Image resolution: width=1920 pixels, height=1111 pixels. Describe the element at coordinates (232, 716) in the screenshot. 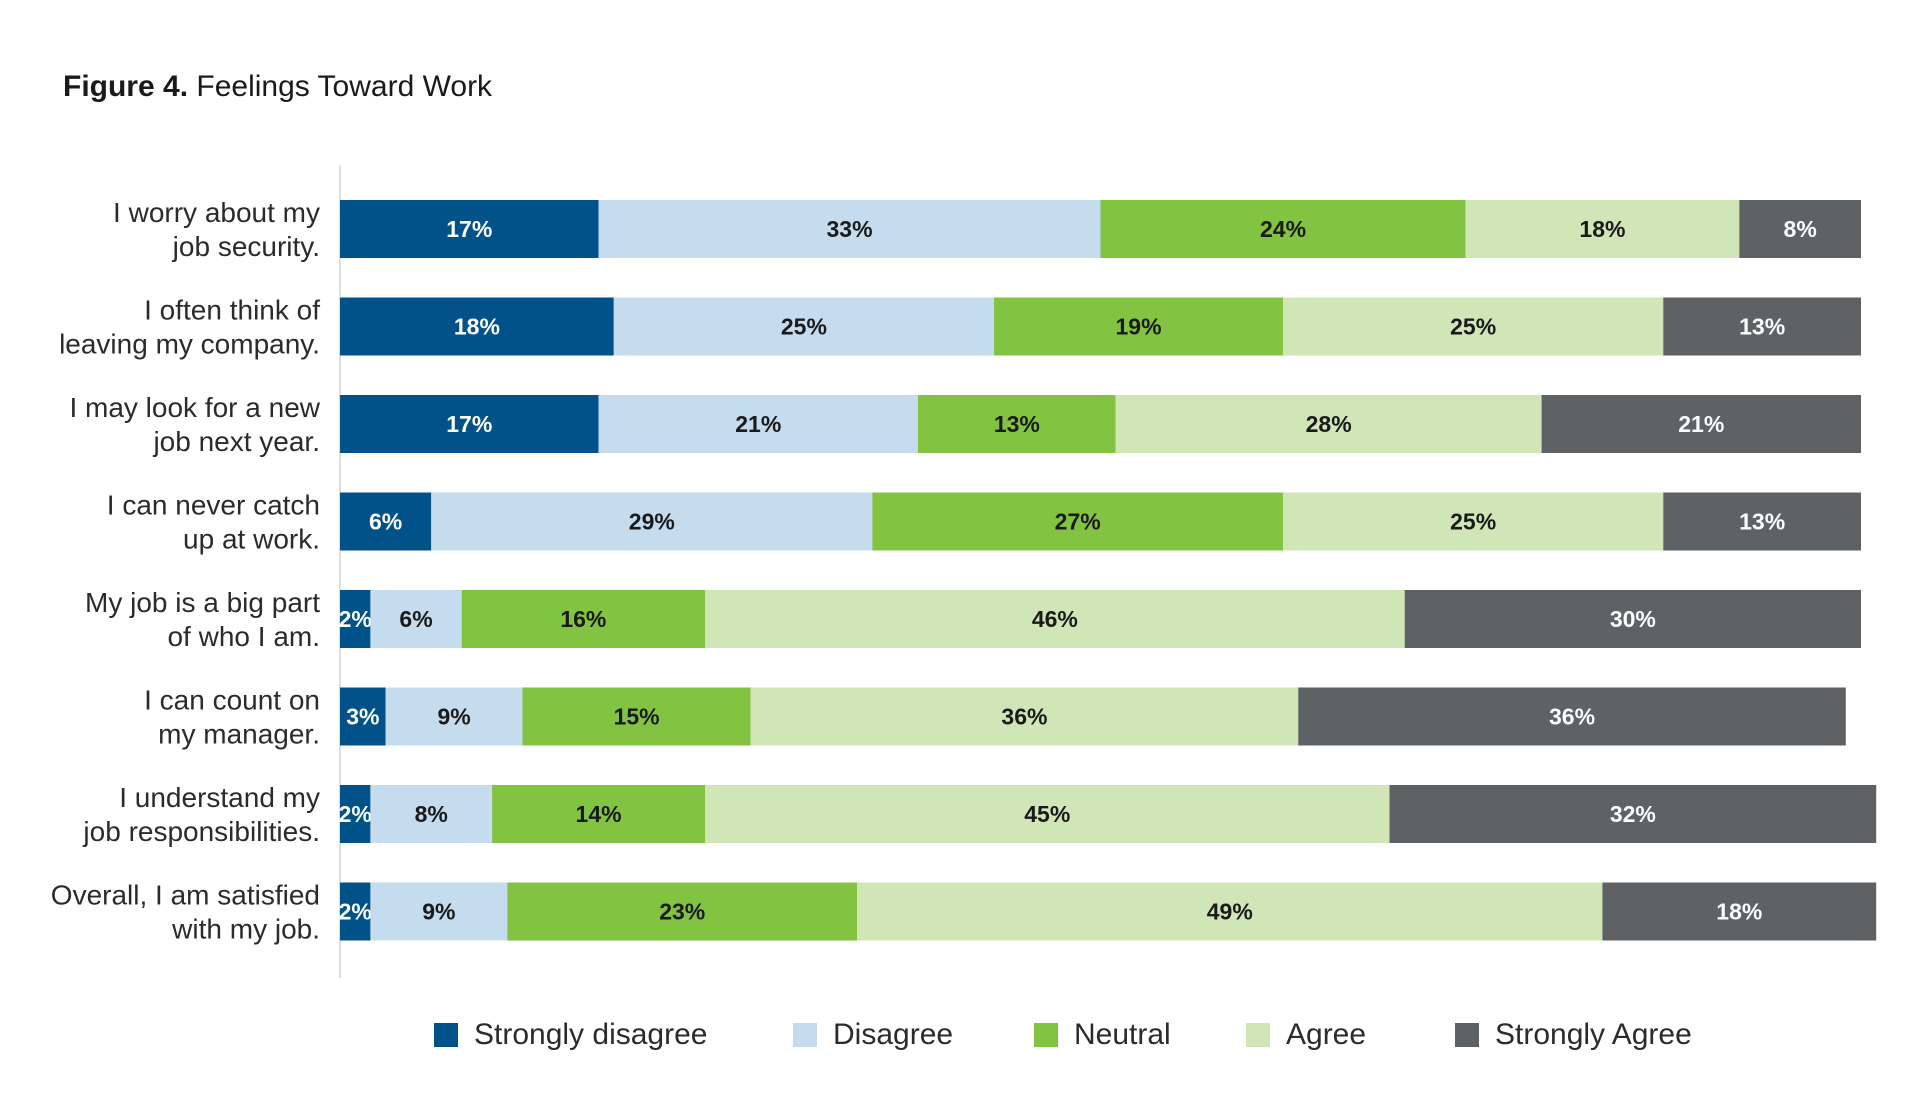

I see `category-label: I can count on my manager.` at that location.